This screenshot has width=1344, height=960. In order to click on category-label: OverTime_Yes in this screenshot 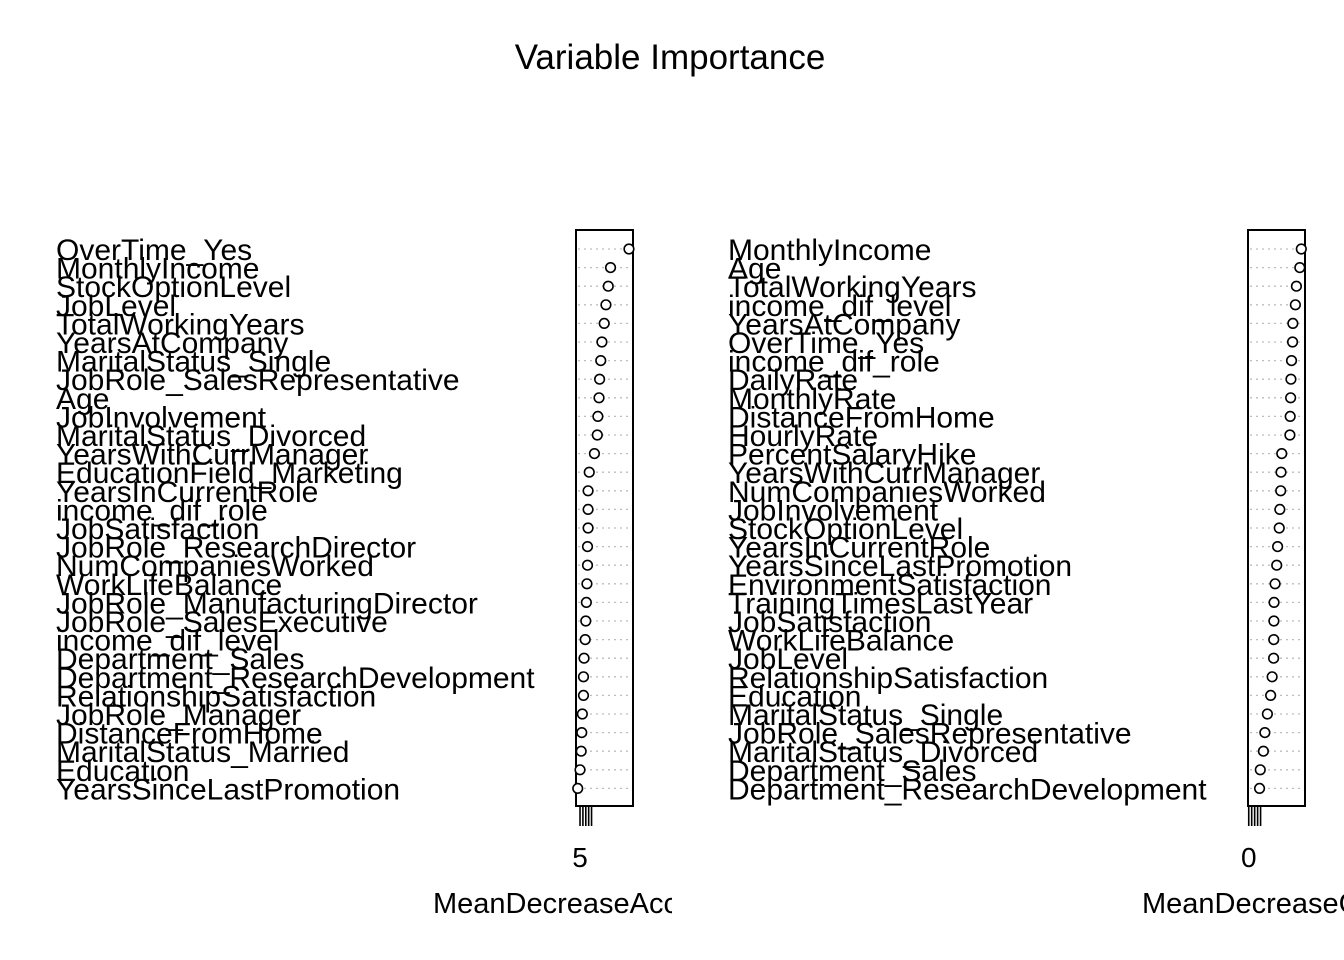, I will do `click(826, 343)`.